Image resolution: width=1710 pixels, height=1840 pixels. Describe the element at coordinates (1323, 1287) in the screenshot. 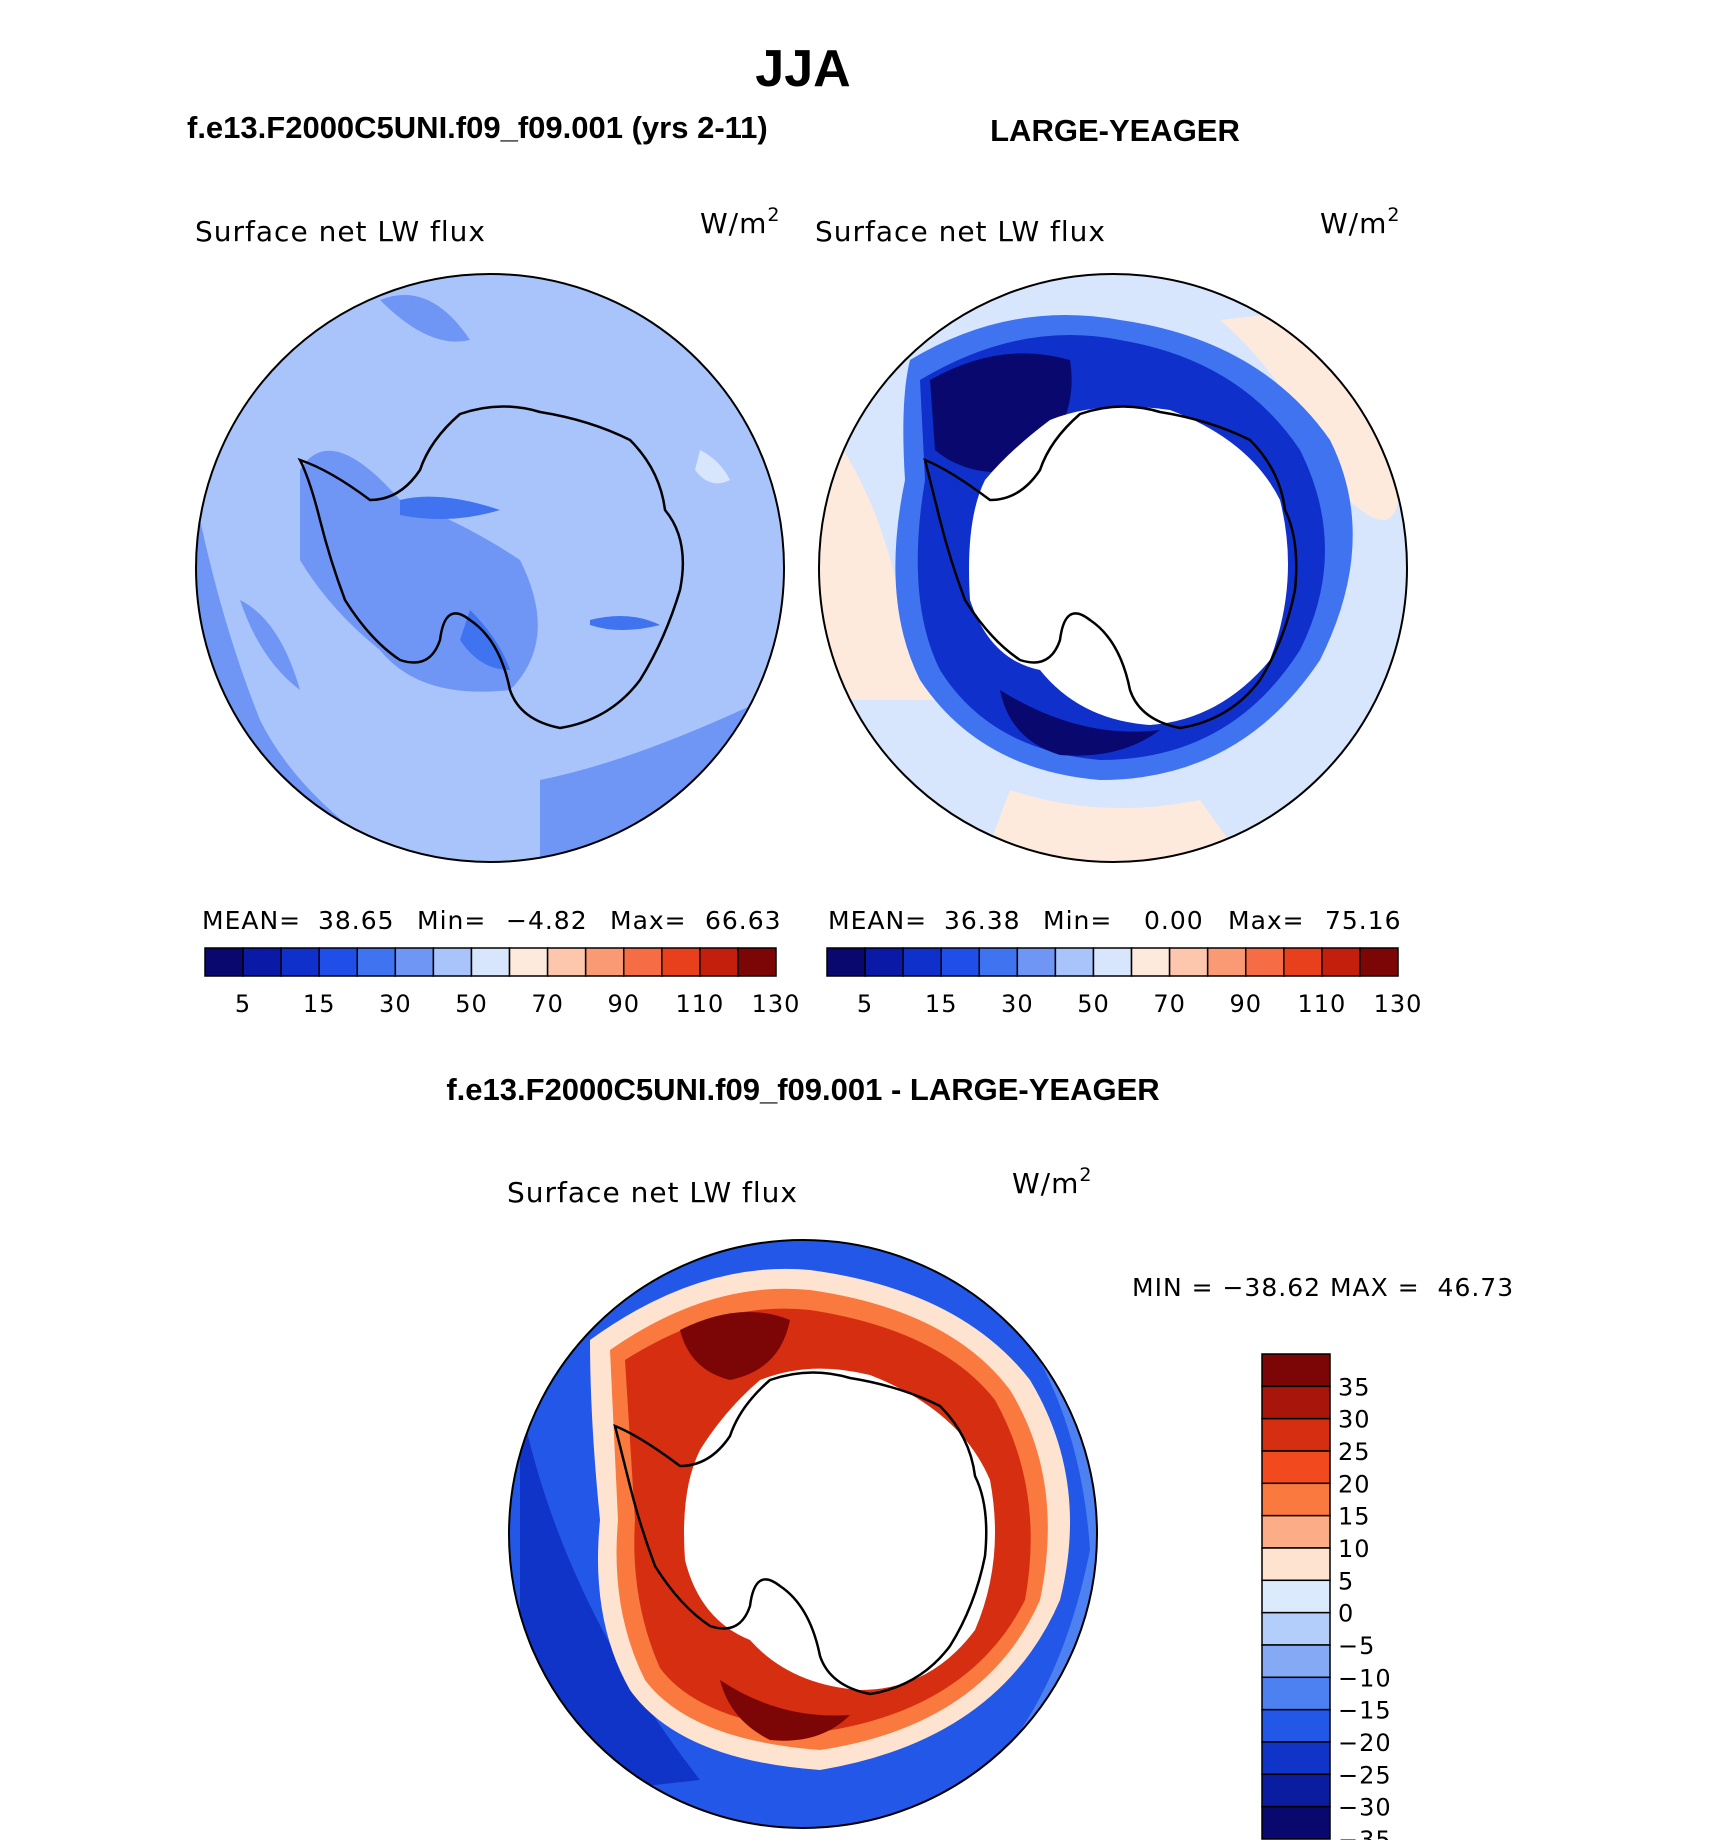

I see `diff-minmax: MIN = −38.62 MAX = 46.73` at that location.